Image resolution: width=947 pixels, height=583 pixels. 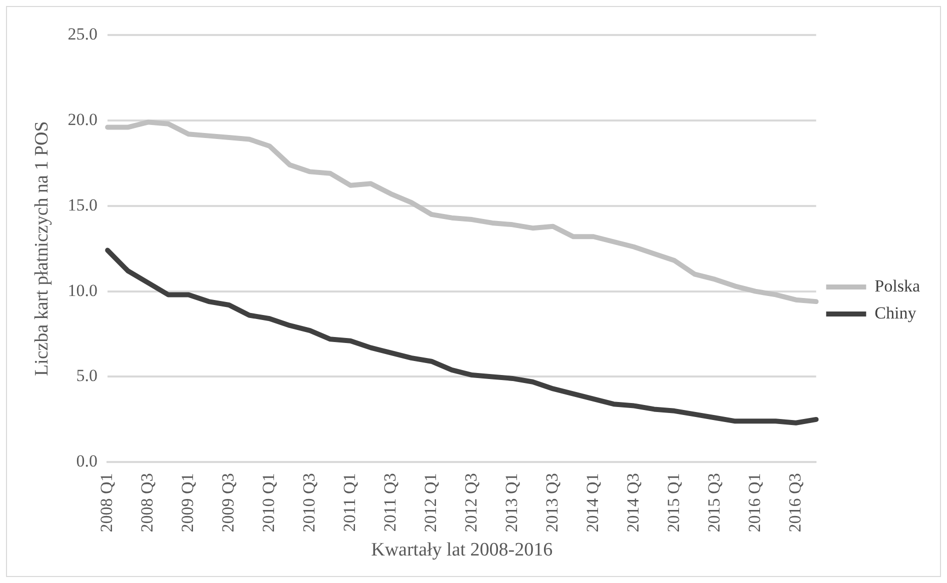 What do you see at coordinates (41, 248) in the screenshot?
I see `y-axis-title: Liczba kart płatniczych na 1 POS` at bounding box center [41, 248].